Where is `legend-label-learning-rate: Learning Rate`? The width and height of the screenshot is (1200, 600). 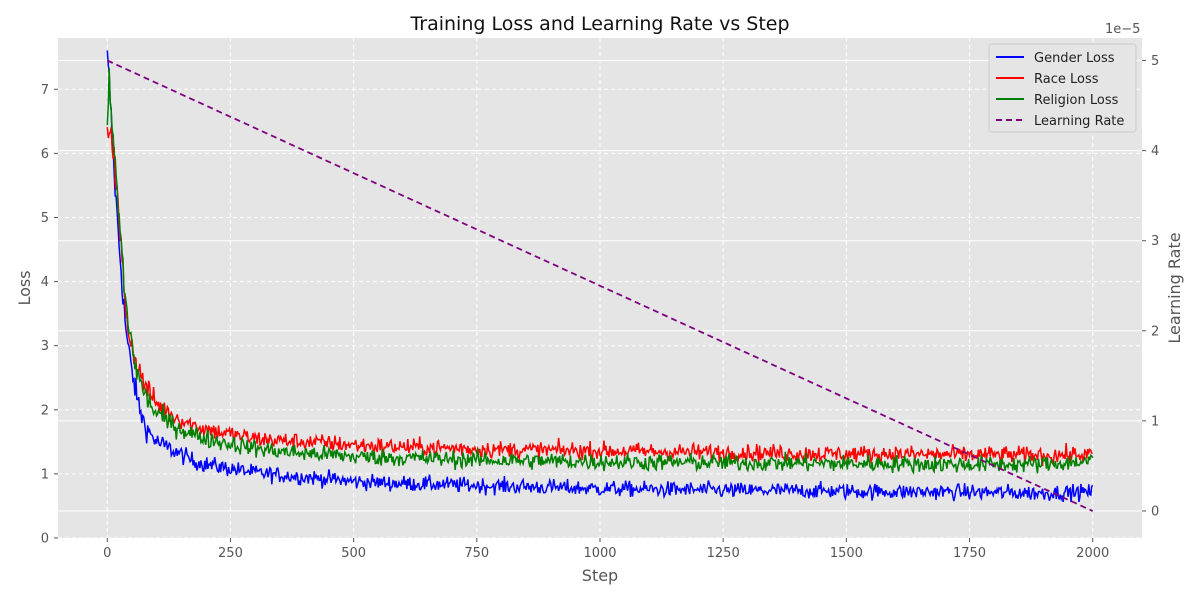 legend-label-learning-rate: Learning Rate is located at coordinates (1079, 121).